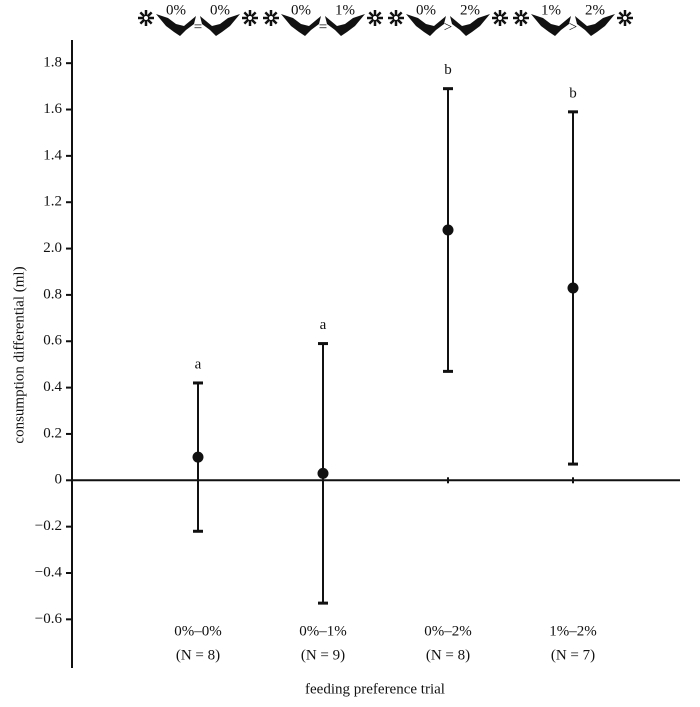  I want to click on x-tick-label: 0%–1%, so click(323, 631).